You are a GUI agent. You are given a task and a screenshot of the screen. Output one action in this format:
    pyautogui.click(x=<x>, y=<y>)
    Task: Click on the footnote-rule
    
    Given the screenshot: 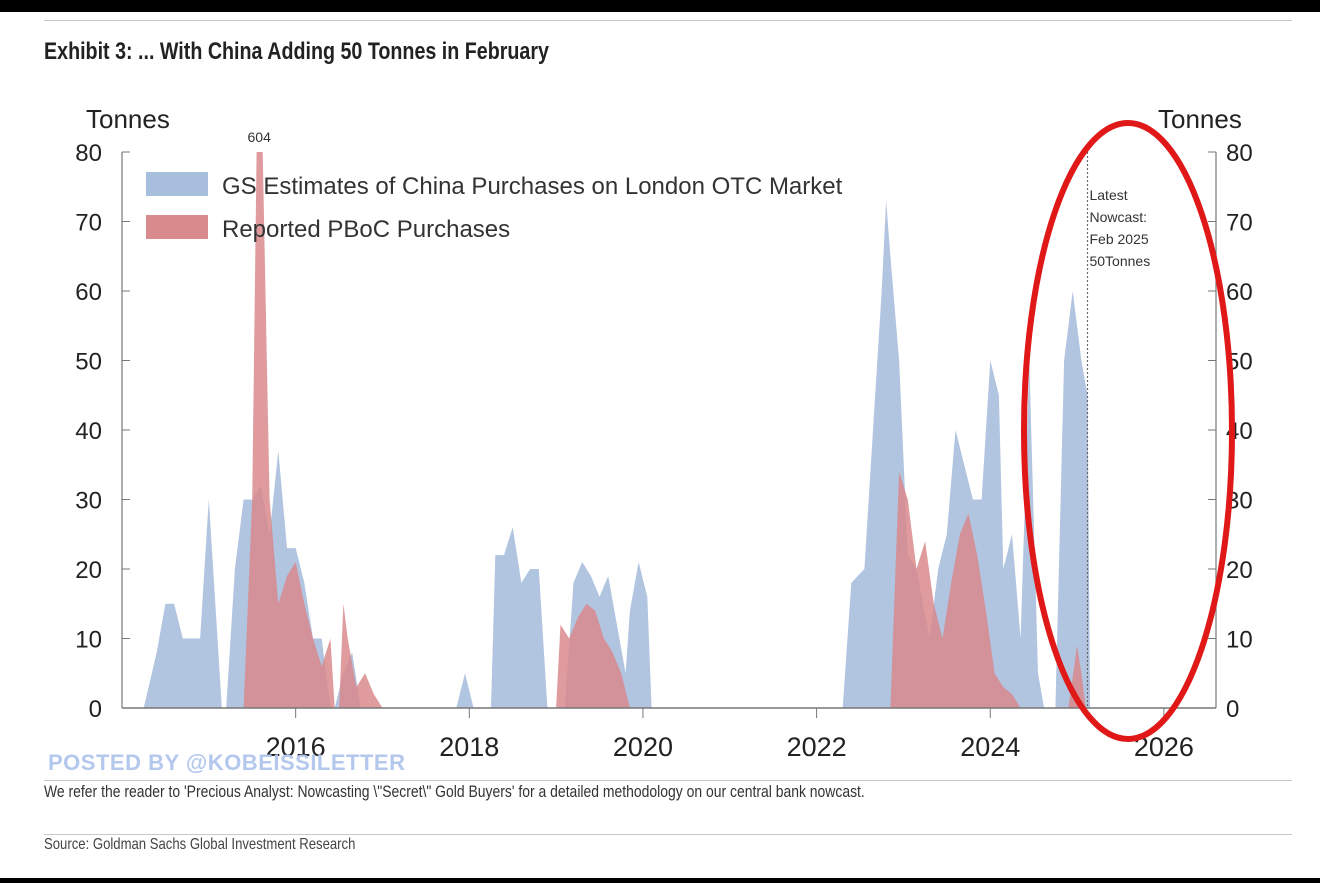 What is the action you would take?
    pyautogui.click(x=668, y=780)
    